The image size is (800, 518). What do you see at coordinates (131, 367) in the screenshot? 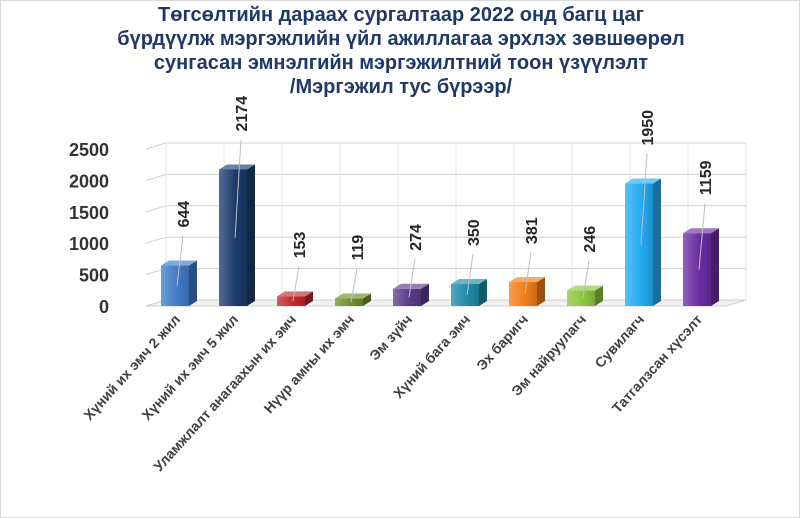
I see `x-tick-label: Хүний их эмч 2 жил` at bounding box center [131, 367].